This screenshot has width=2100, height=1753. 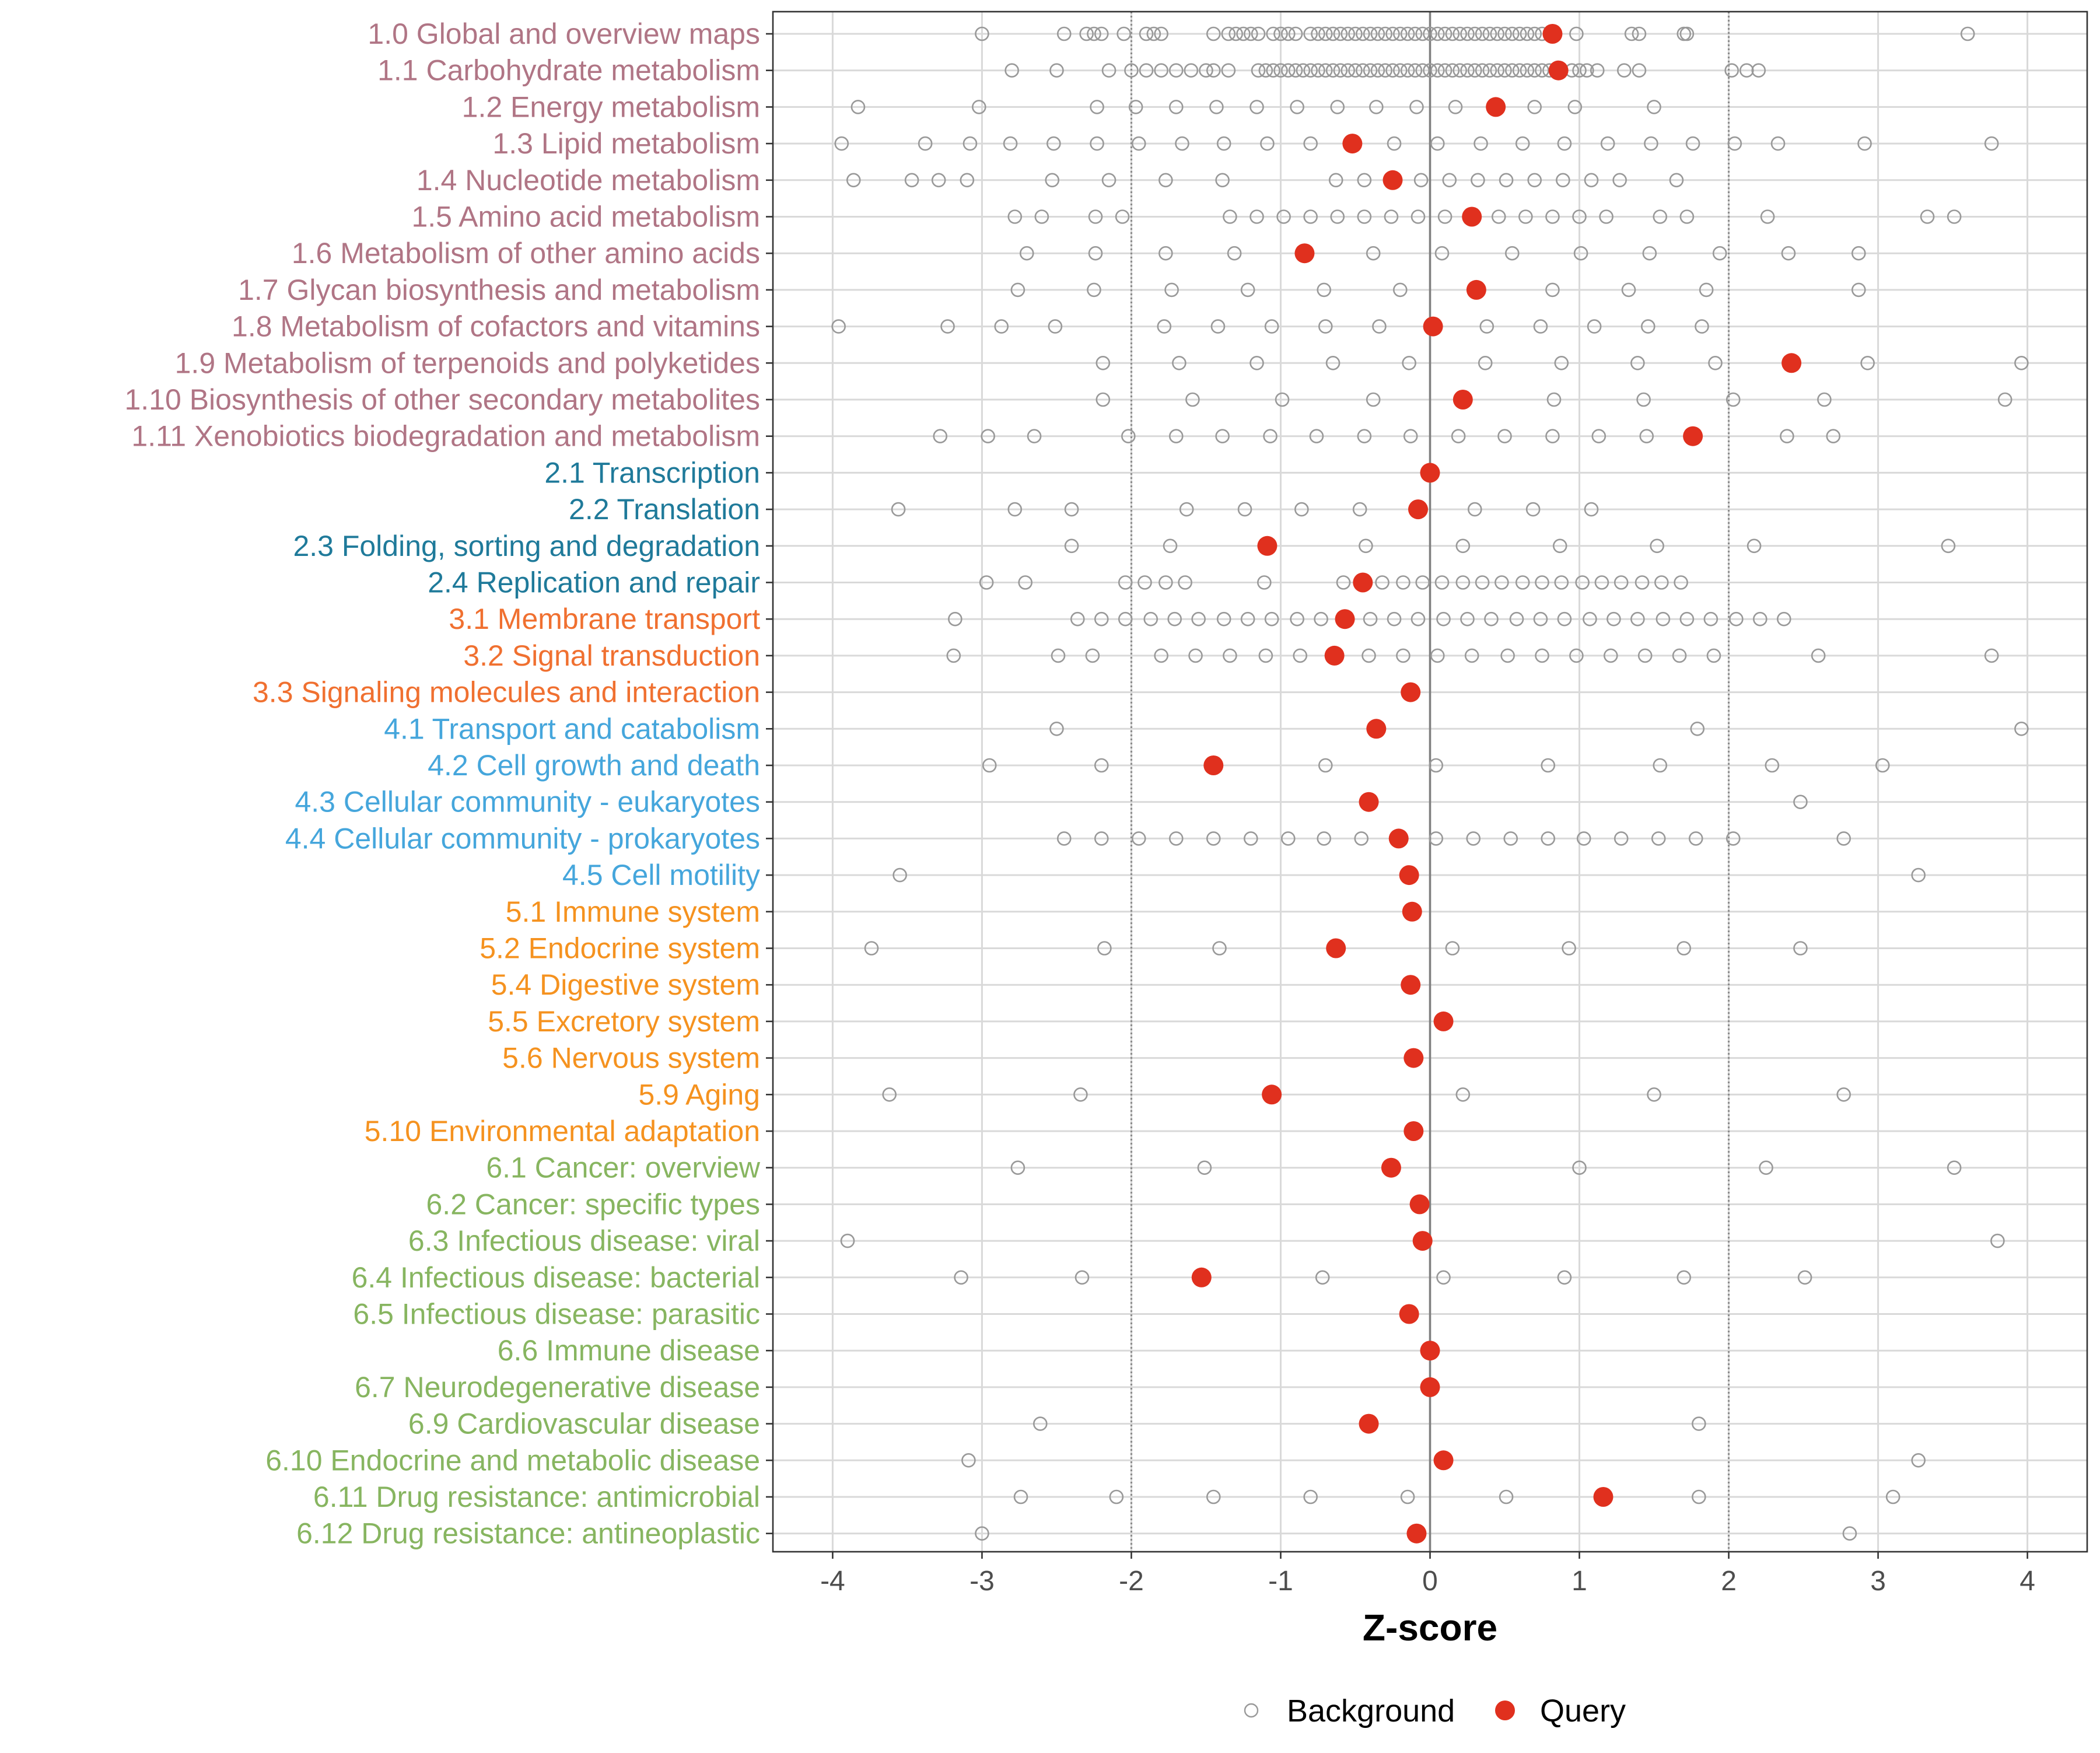 I want to click on y-tick-label: 4.4 Cellular community - prokaryotes, so click(x=522, y=838).